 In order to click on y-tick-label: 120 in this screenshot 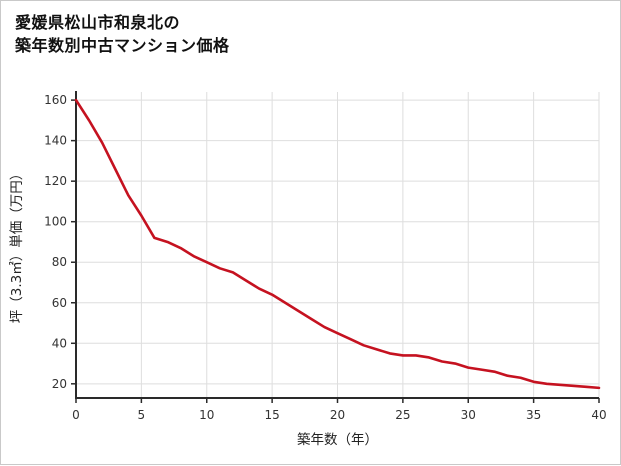, I will do `click(55, 181)`.